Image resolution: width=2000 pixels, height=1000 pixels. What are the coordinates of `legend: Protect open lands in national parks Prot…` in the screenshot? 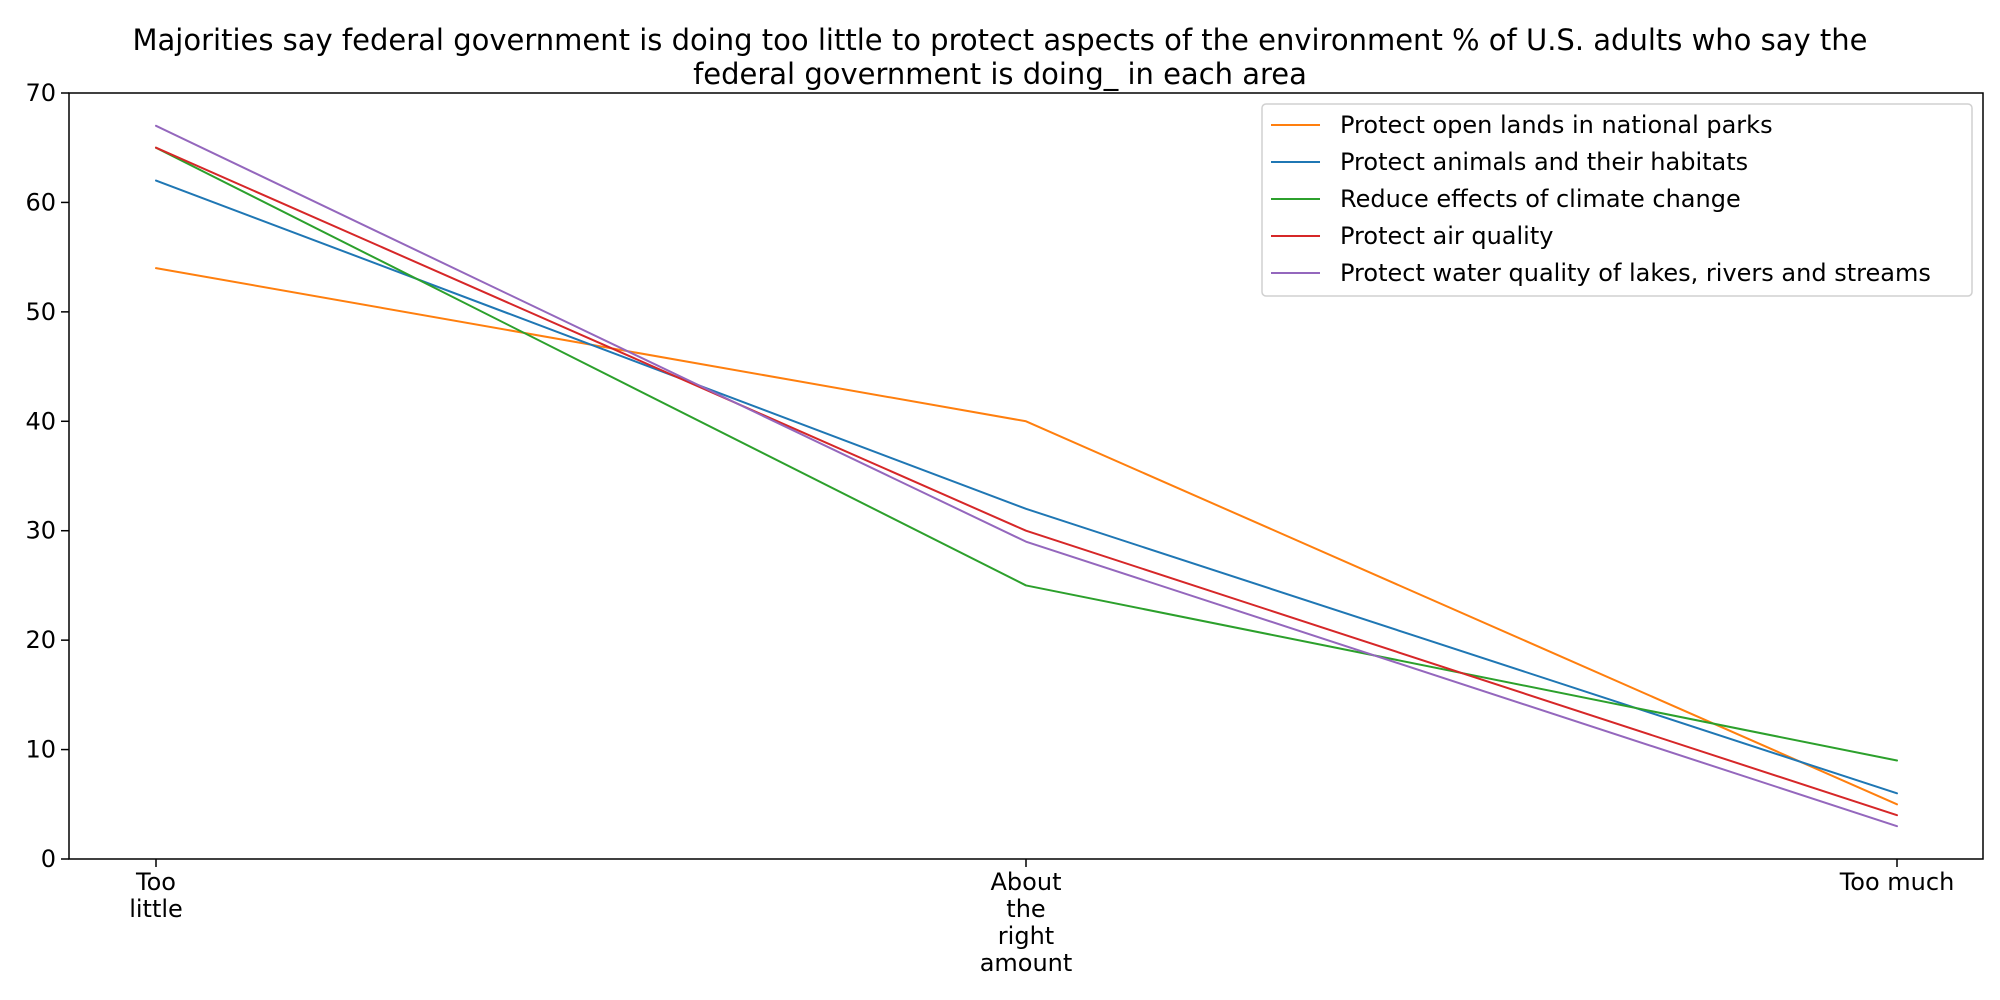 It's located at (1617, 200).